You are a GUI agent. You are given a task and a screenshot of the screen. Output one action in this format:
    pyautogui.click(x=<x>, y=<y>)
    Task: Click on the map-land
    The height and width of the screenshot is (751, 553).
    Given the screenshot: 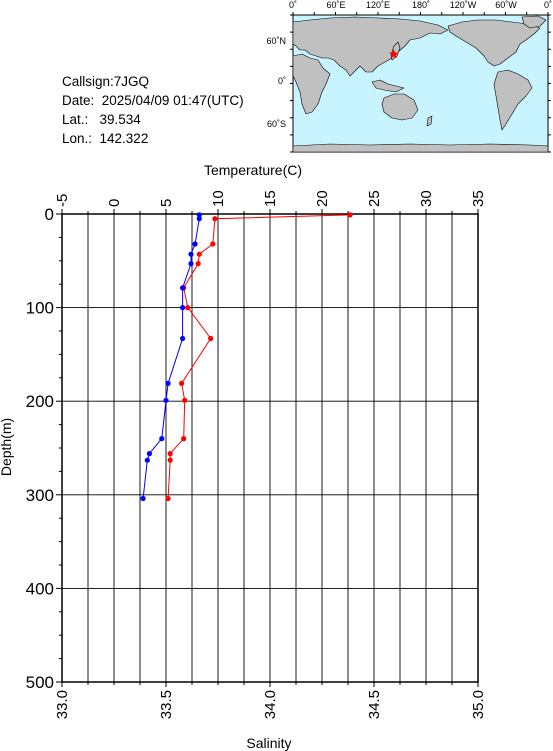 What is the action you would take?
    pyautogui.click(x=420, y=84)
    